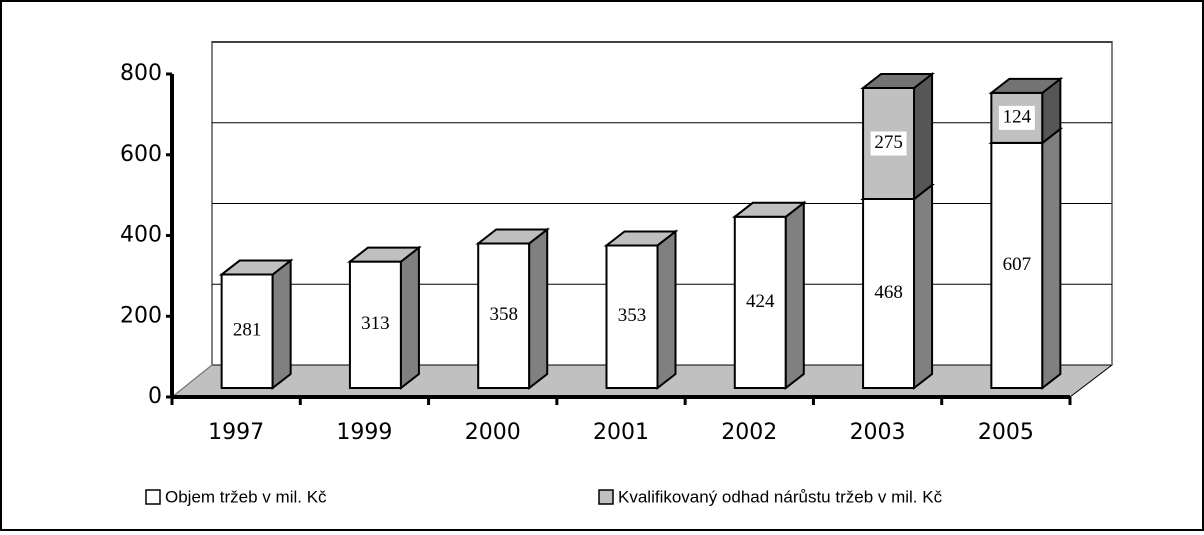  What do you see at coordinates (141, 73) in the screenshot?
I see `y-tick-label: 800` at bounding box center [141, 73].